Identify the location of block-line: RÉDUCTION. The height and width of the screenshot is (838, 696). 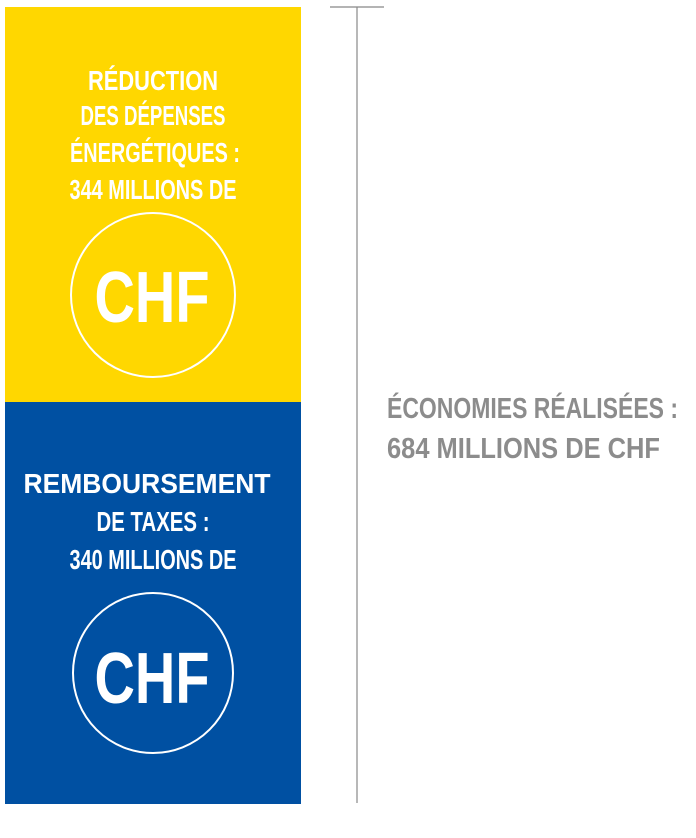
(153, 80).